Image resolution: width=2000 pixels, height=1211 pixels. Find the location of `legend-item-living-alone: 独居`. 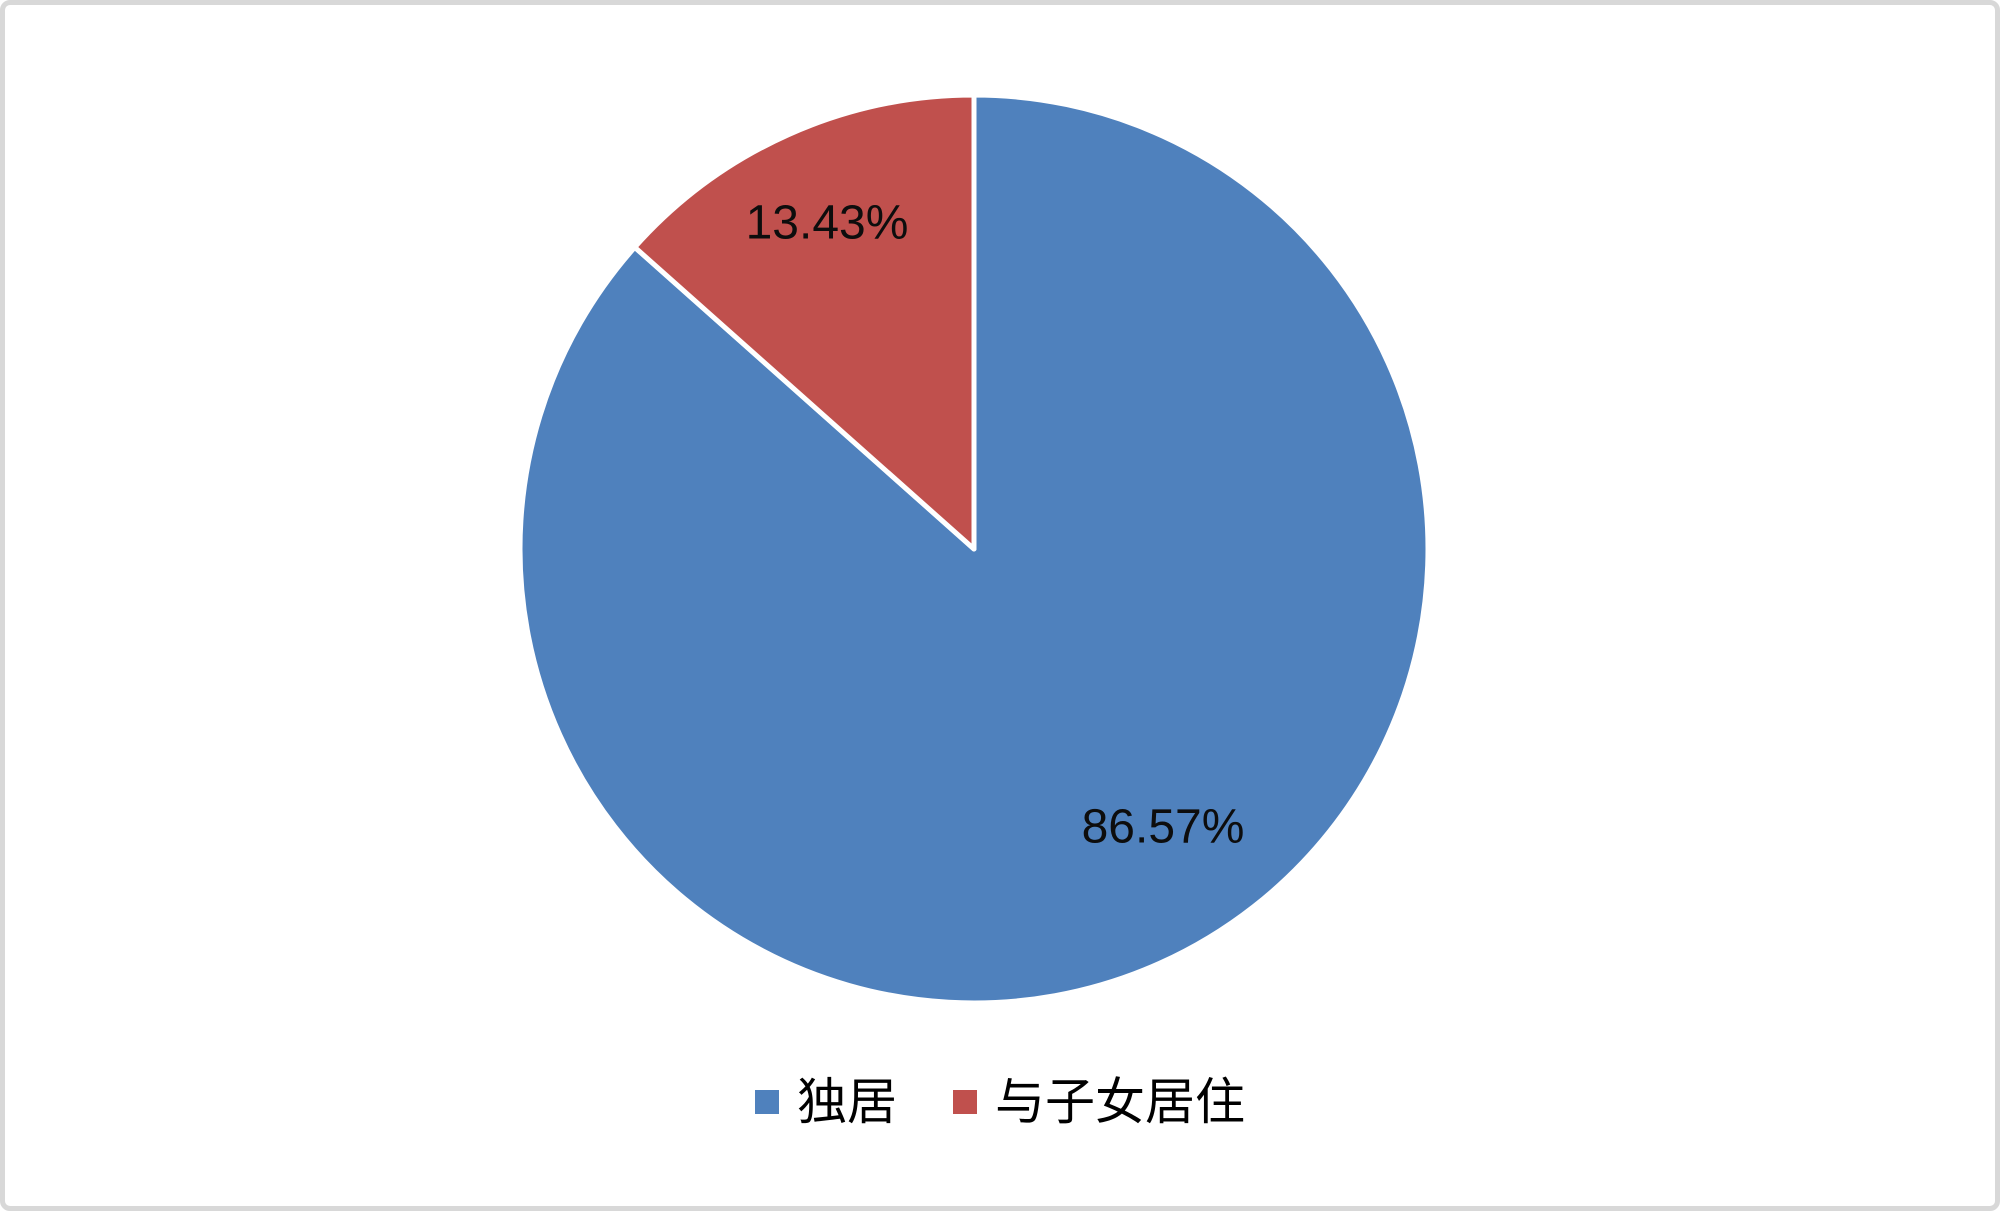

legend-item-living-alone: 独居 is located at coordinates (826, 1102).